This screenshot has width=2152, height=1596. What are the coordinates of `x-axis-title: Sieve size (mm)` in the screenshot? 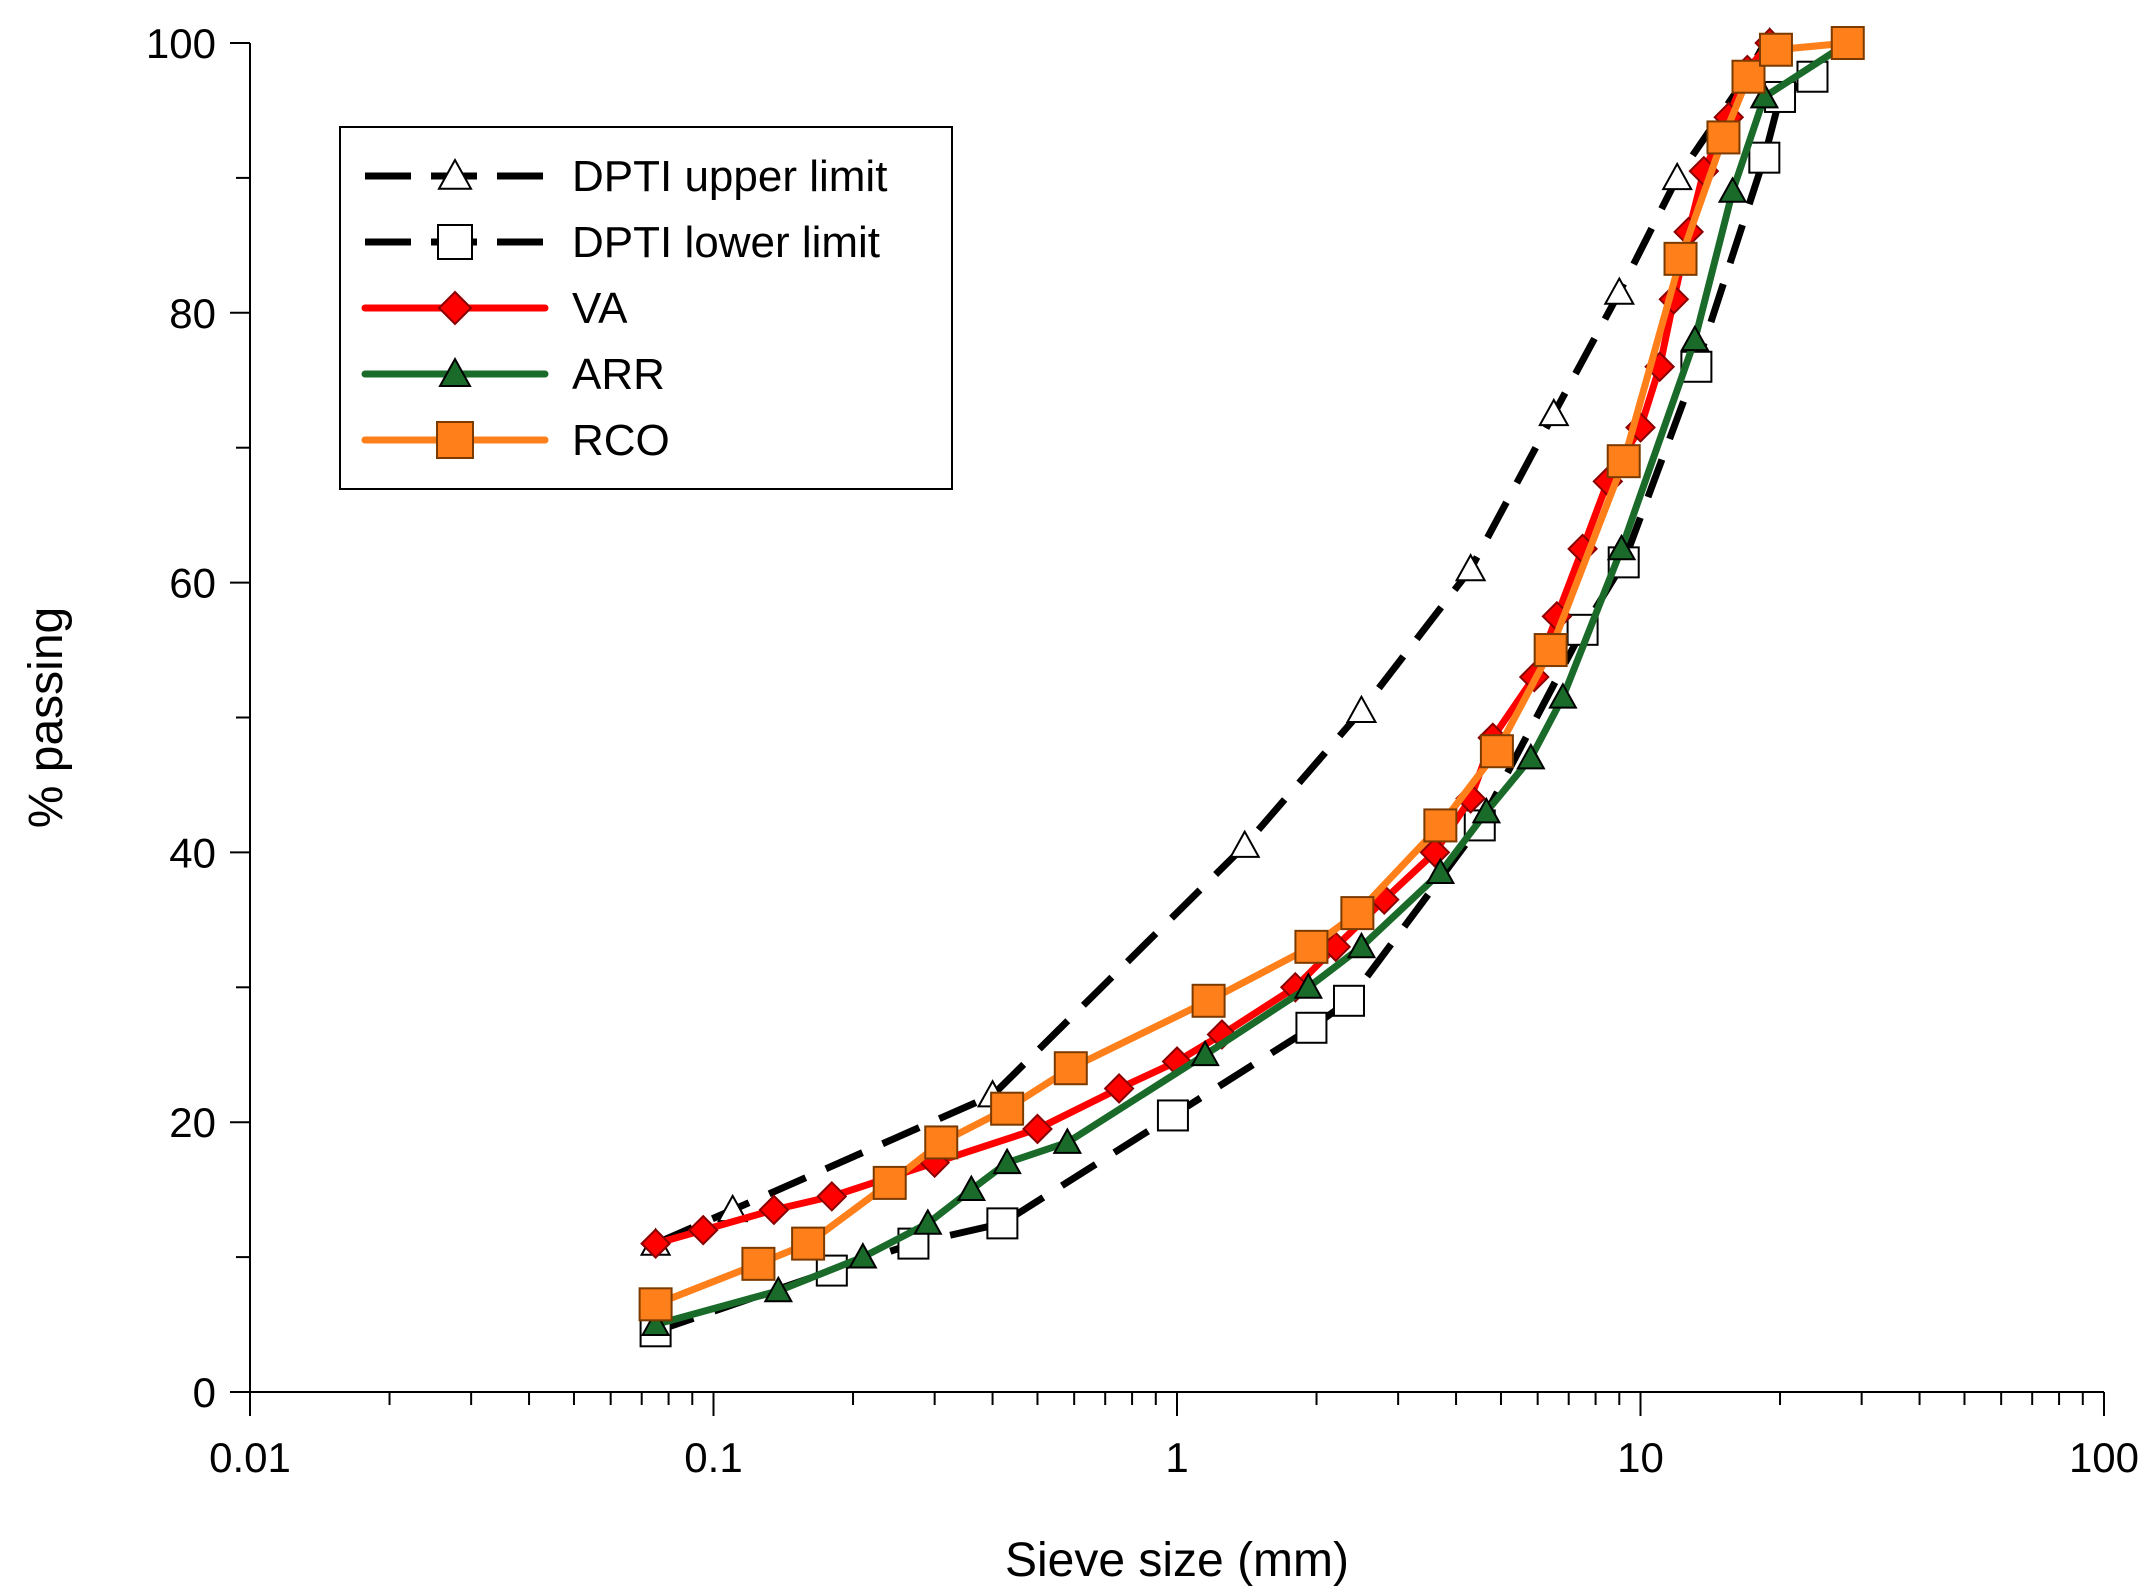 It's located at (1177, 1560).